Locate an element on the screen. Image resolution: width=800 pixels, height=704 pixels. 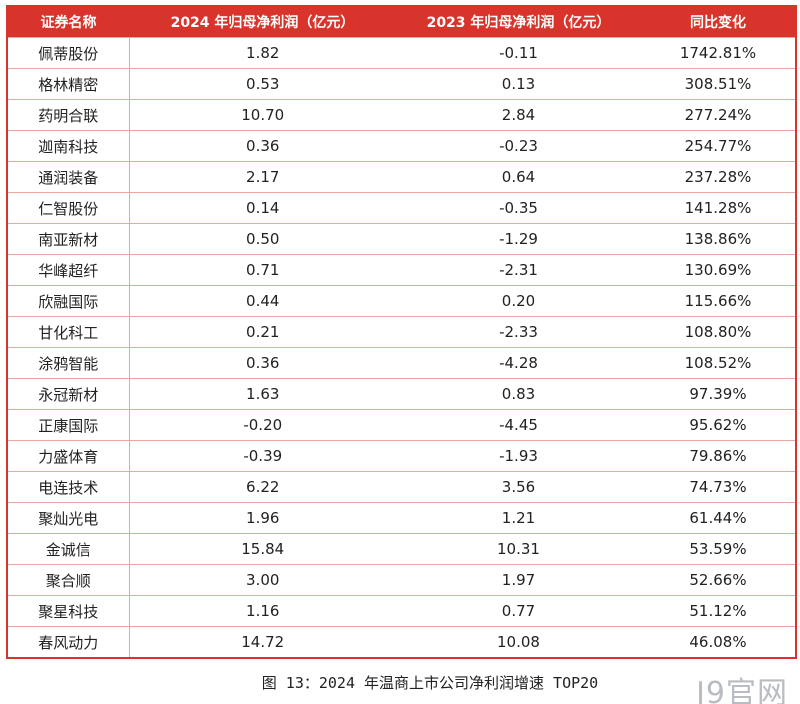
table-cell: 6.22 is located at coordinates (262, 487).